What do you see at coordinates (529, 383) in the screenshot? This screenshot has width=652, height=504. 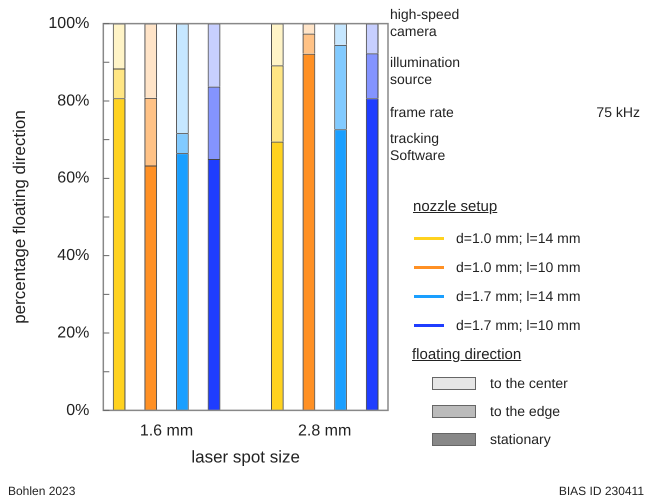 I see `text: to the center` at bounding box center [529, 383].